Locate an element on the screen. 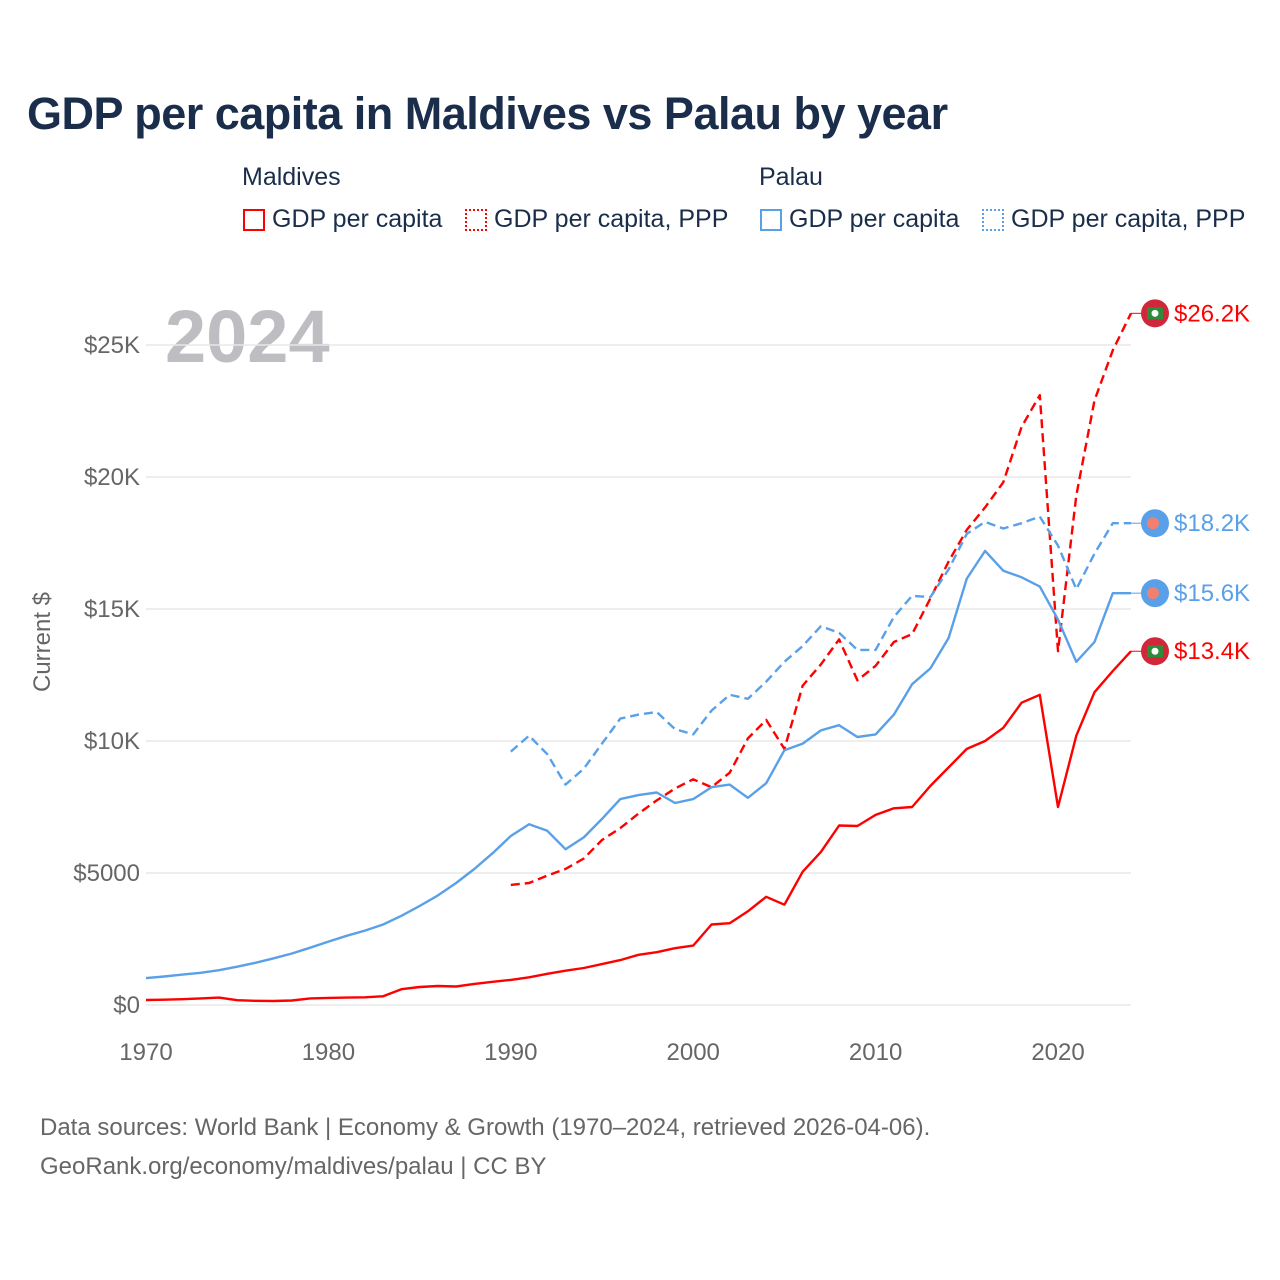  legend-swatch-dotted-blue is located at coordinates (993, 219).